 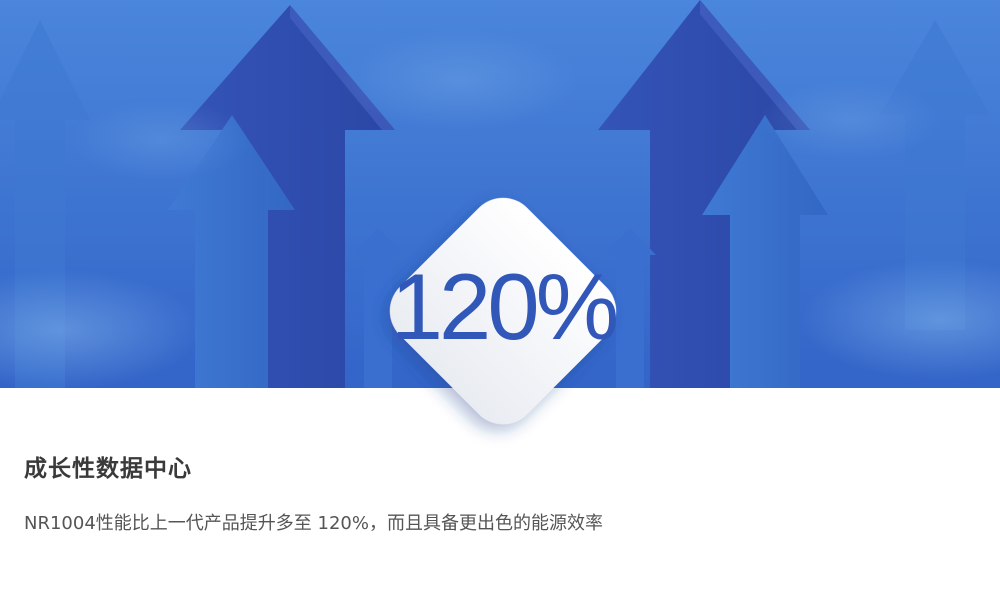 What do you see at coordinates (108, 469) in the screenshot?
I see `section-title: 成长性数据中心` at bounding box center [108, 469].